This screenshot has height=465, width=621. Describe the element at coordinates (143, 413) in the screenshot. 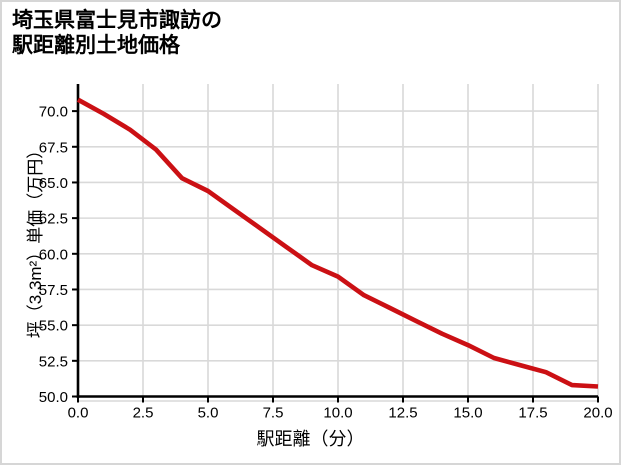

I see `x-tick-label: 2.5` at that location.